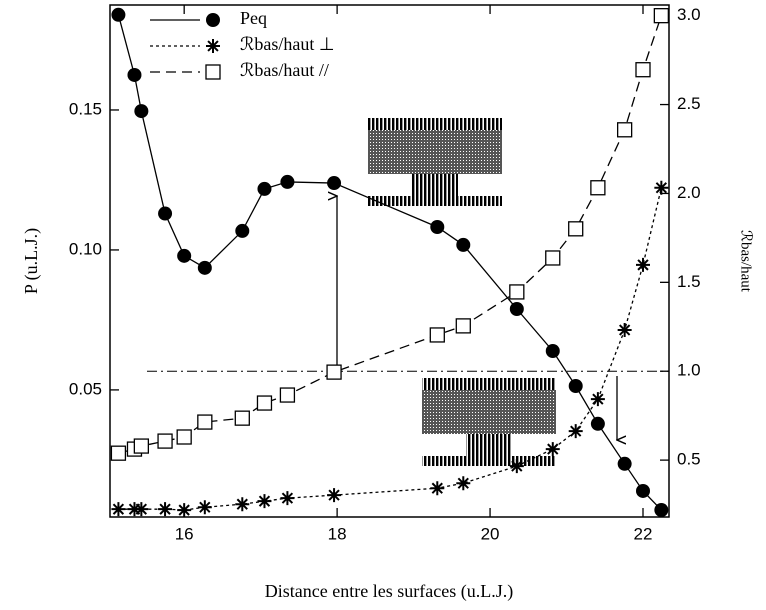 The width and height of the screenshot is (766, 610). I want to click on y2-tick-label: 2.0, so click(689, 192).